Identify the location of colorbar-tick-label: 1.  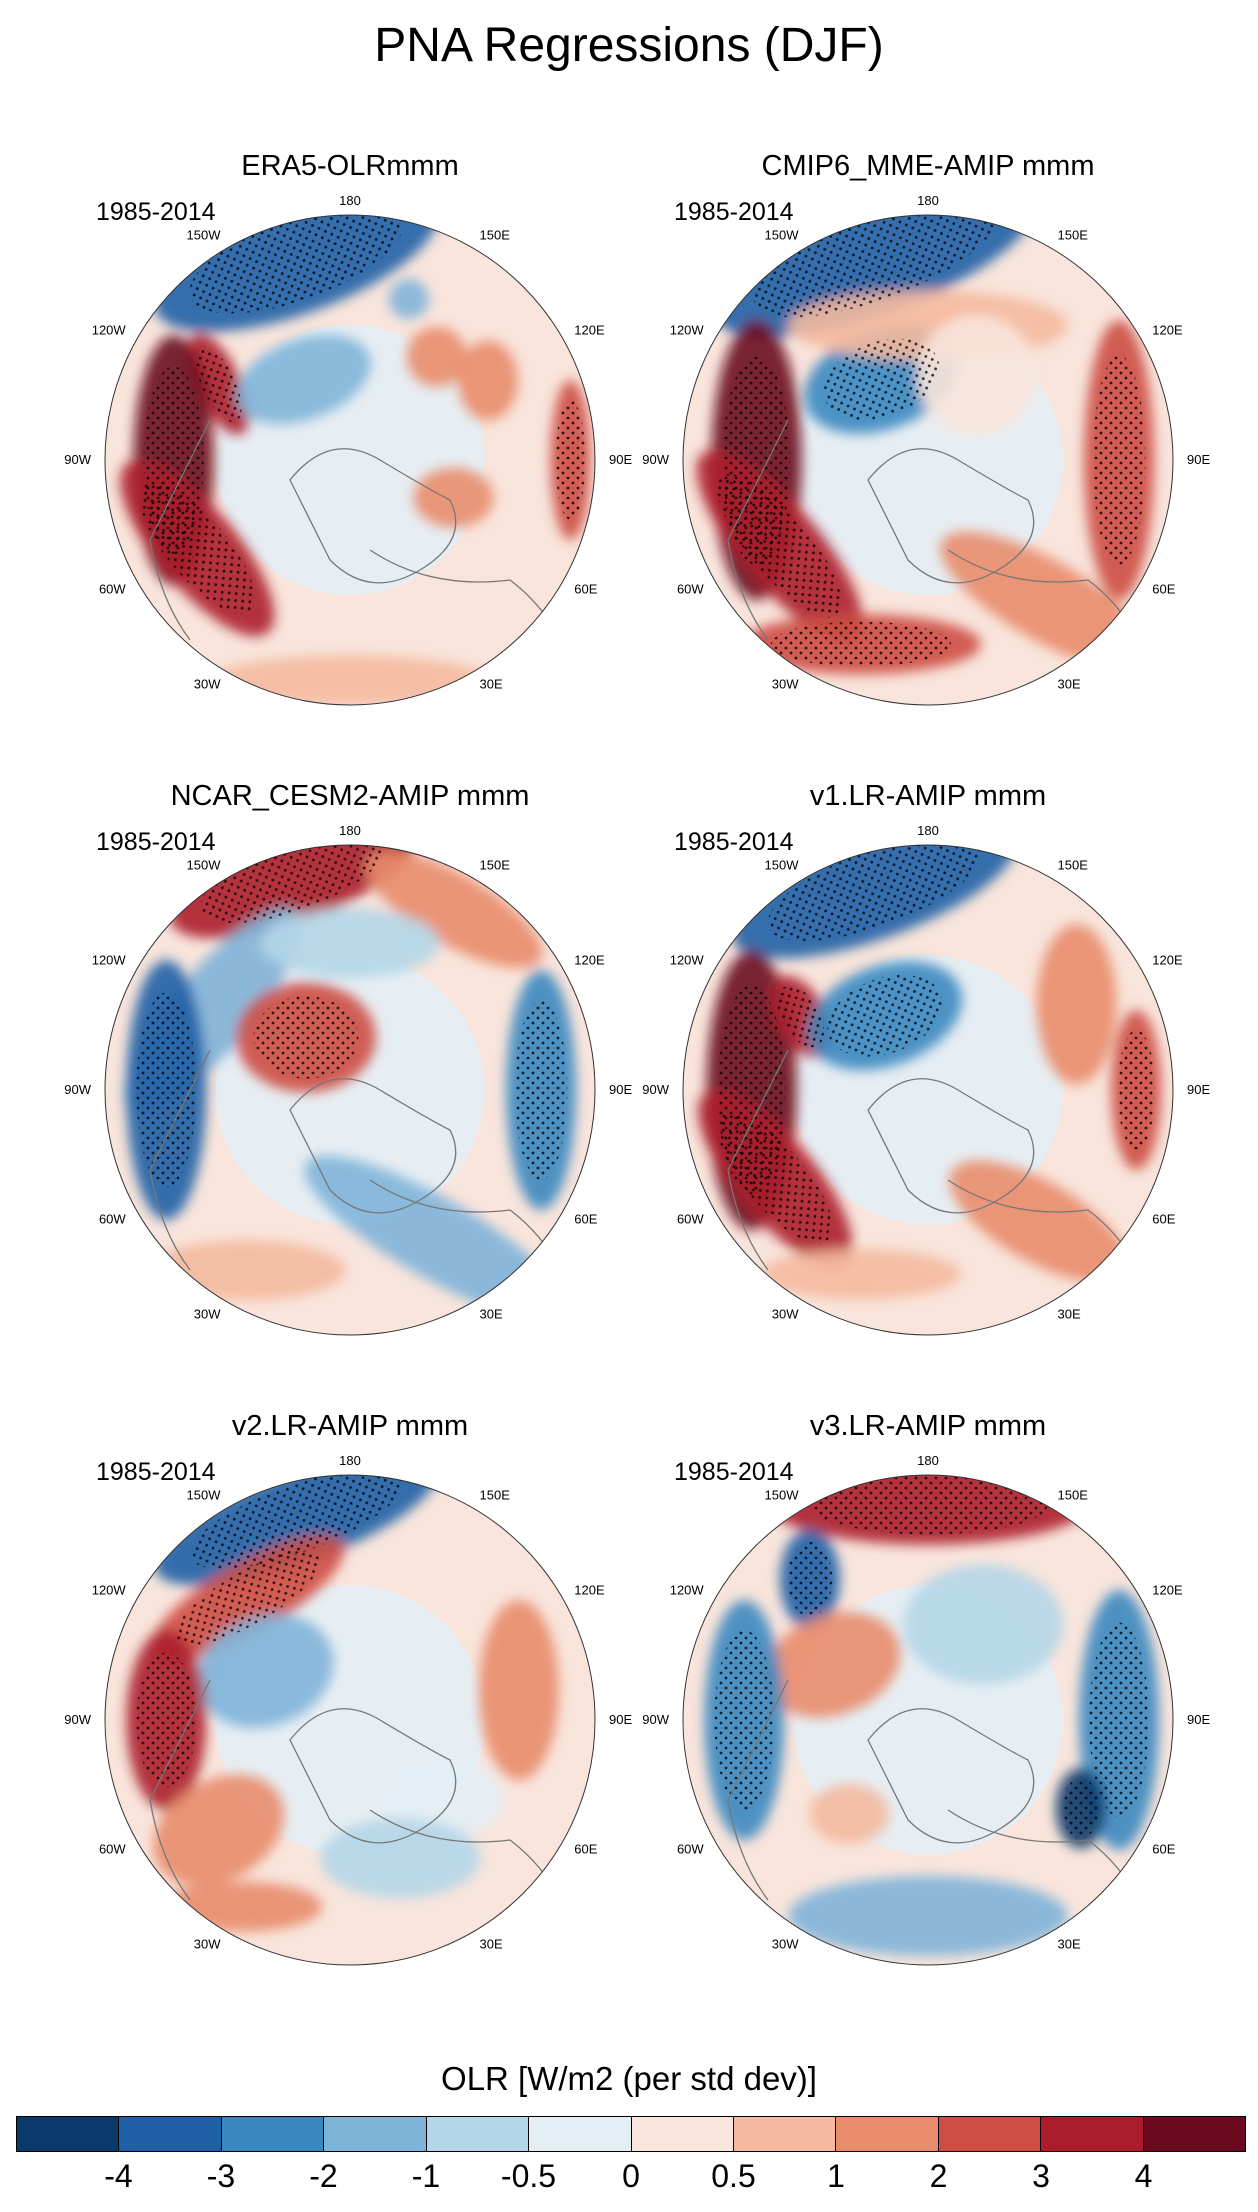
(836, 2176).